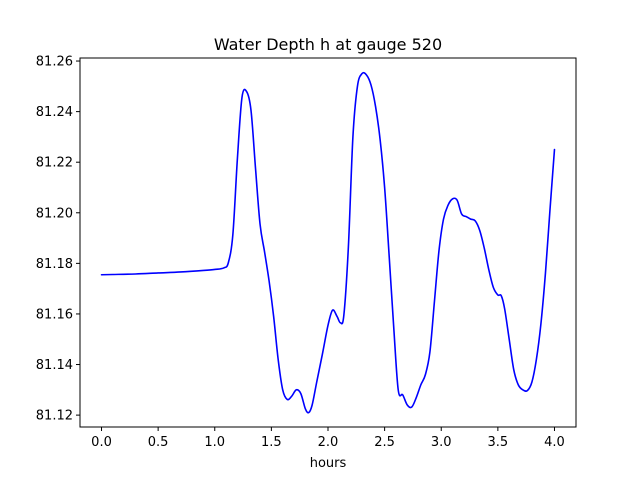 Image resolution: width=640 pixels, height=484 pixels. What do you see at coordinates (54, 264) in the screenshot?
I see `y-tick-label: 81.18` at bounding box center [54, 264].